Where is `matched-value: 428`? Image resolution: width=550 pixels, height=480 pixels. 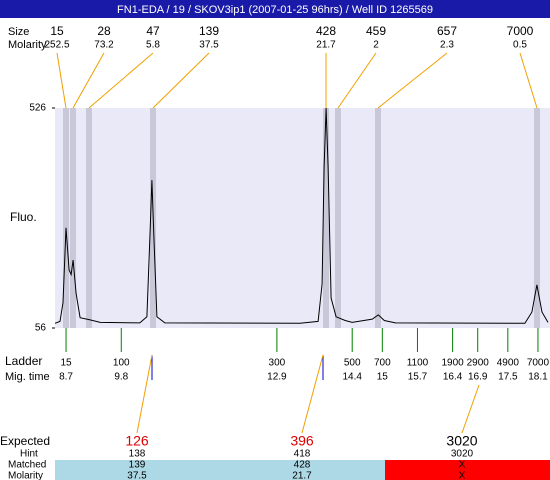 matched-value: 428 is located at coordinates (302, 465).